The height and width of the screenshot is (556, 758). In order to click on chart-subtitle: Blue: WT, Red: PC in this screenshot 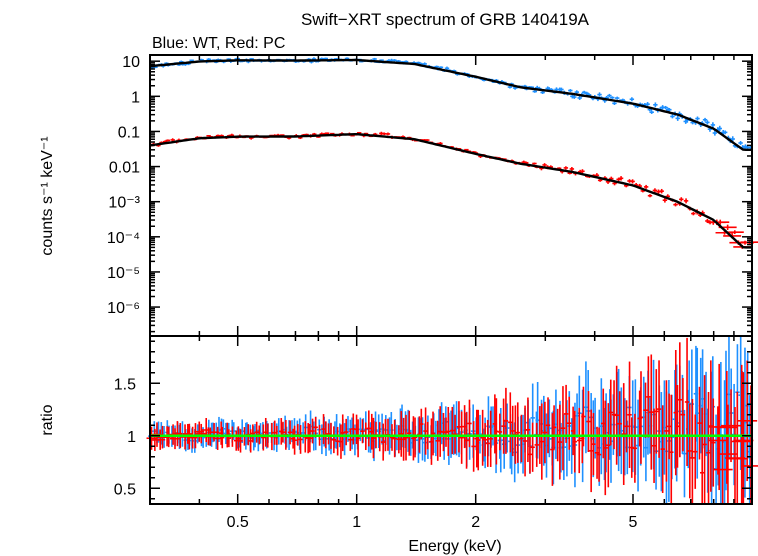, I will do `click(218, 43)`.